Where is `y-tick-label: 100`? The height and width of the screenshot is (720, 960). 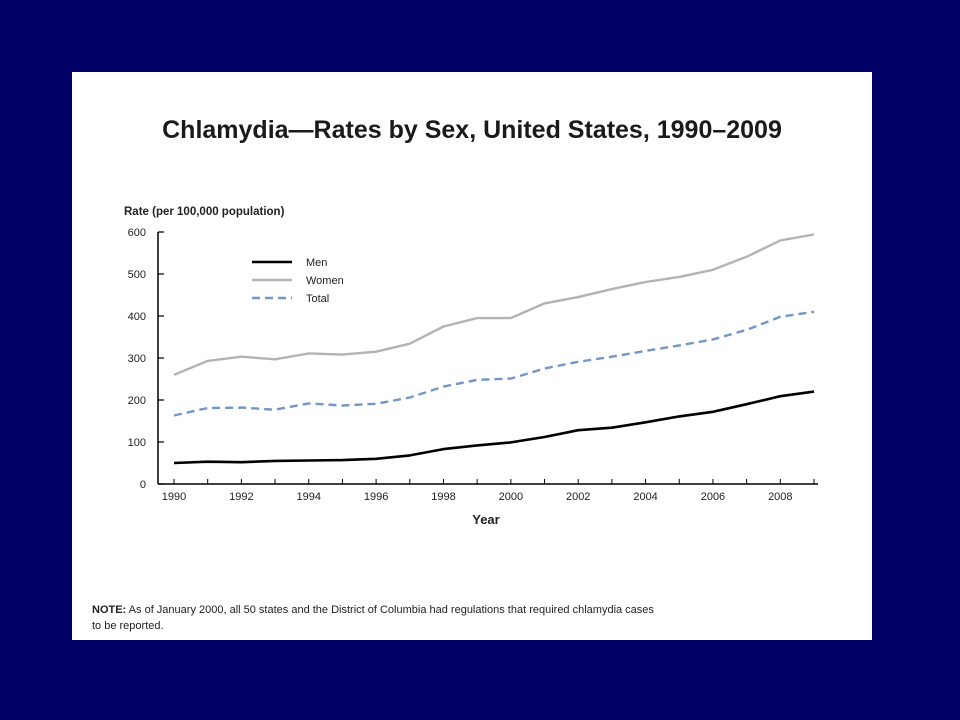
y-tick-label: 100 is located at coordinates (137, 443).